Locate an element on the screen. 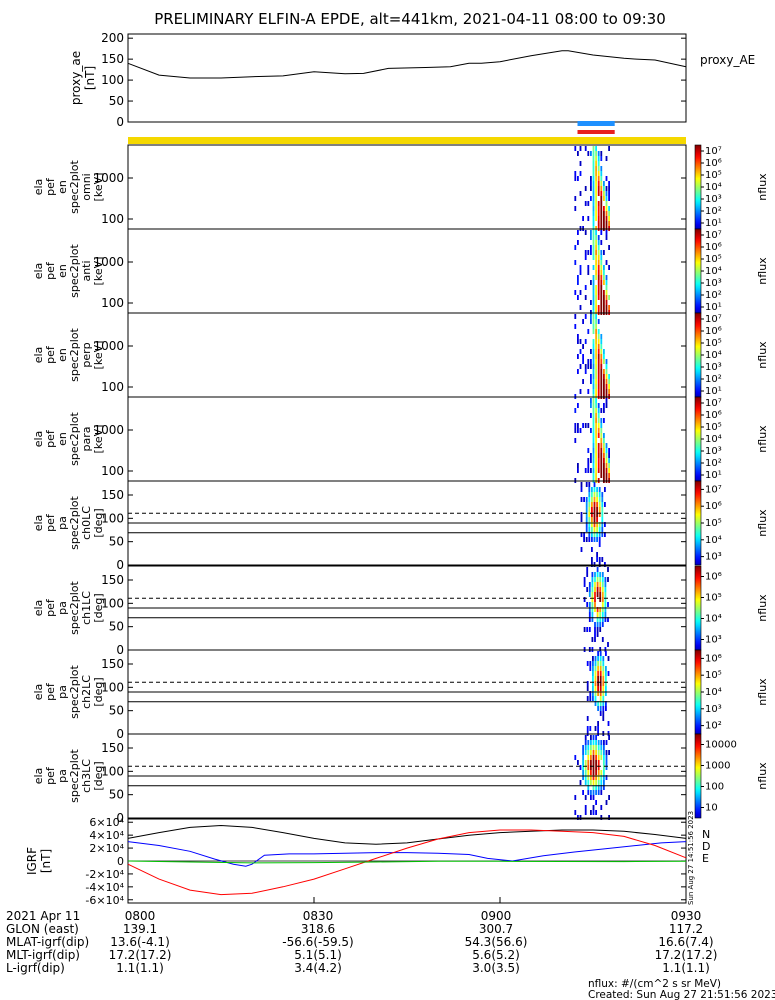  ylabel-line: [keV] is located at coordinates (98, 187).